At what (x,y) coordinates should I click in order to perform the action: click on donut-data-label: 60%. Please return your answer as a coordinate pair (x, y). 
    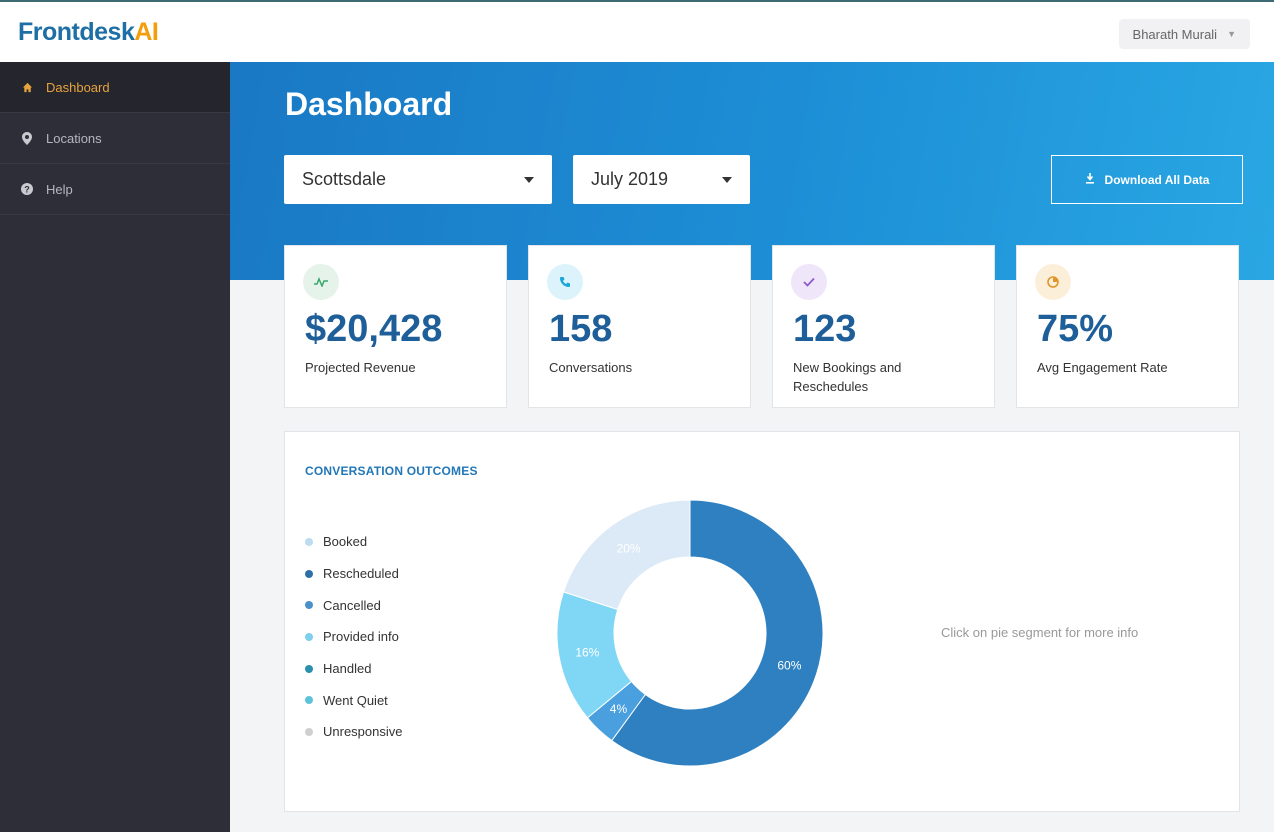
    Looking at the image, I should click on (789, 665).